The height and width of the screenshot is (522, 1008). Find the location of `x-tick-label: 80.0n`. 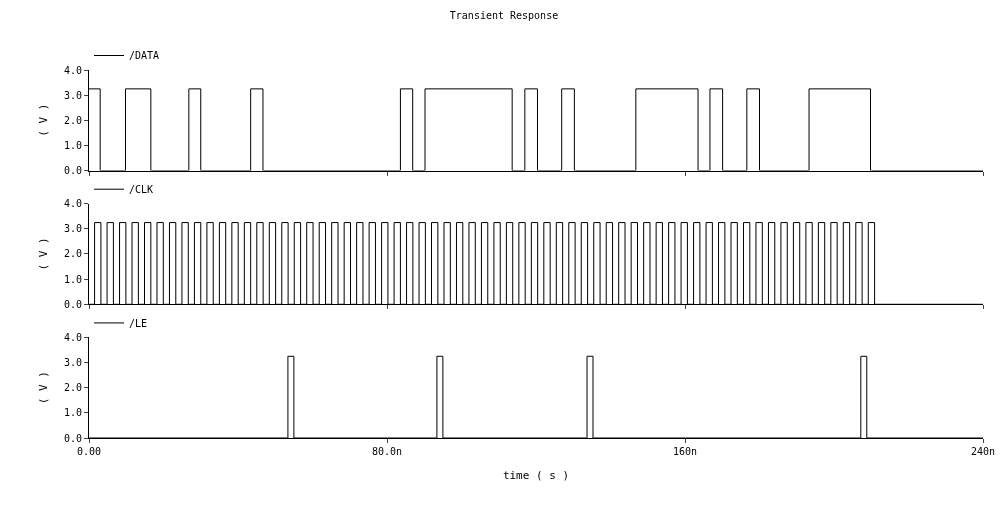

x-tick-label: 80.0n is located at coordinates (387, 451).